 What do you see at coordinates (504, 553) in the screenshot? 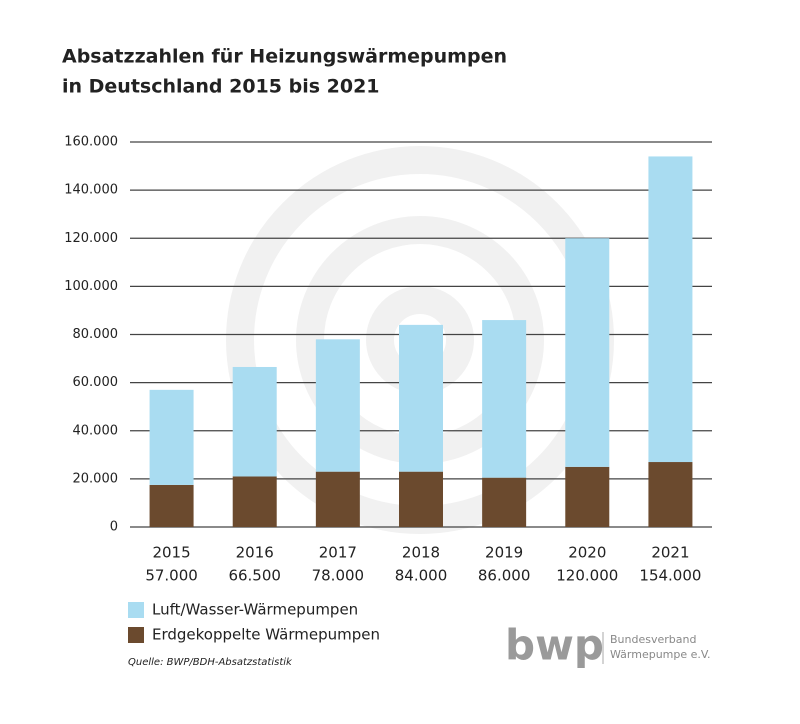
I see `x-tick-label: 2019` at bounding box center [504, 553].